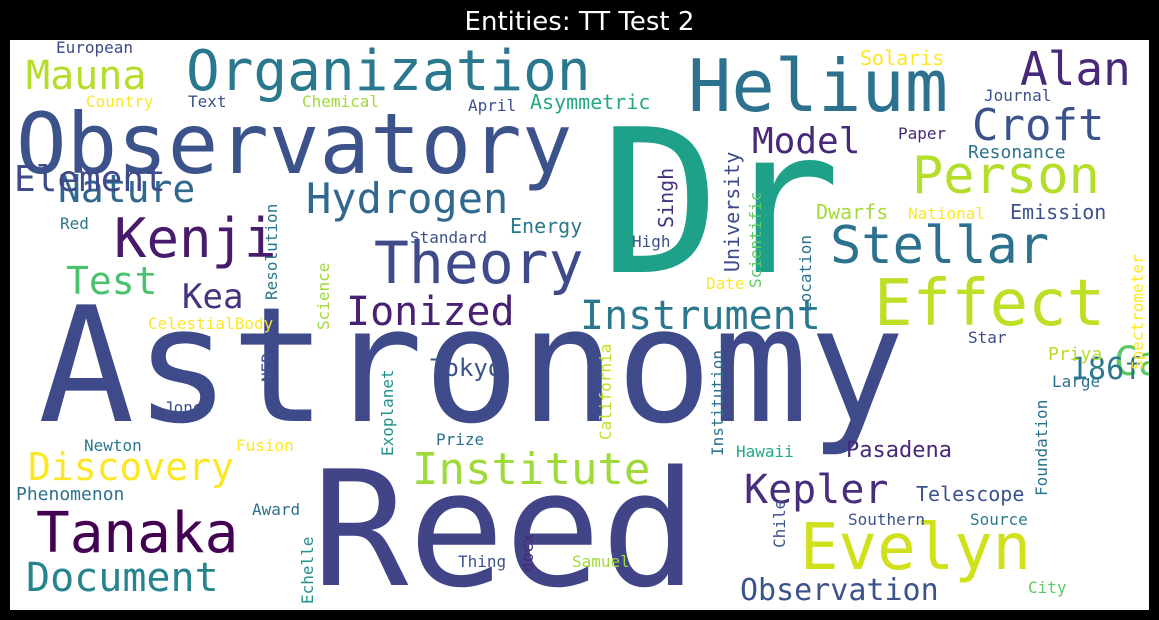 Image resolution: width=1159 pixels, height=620 pixels. What do you see at coordinates (479, 263) in the screenshot?
I see `word: Theory` at bounding box center [479, 263].